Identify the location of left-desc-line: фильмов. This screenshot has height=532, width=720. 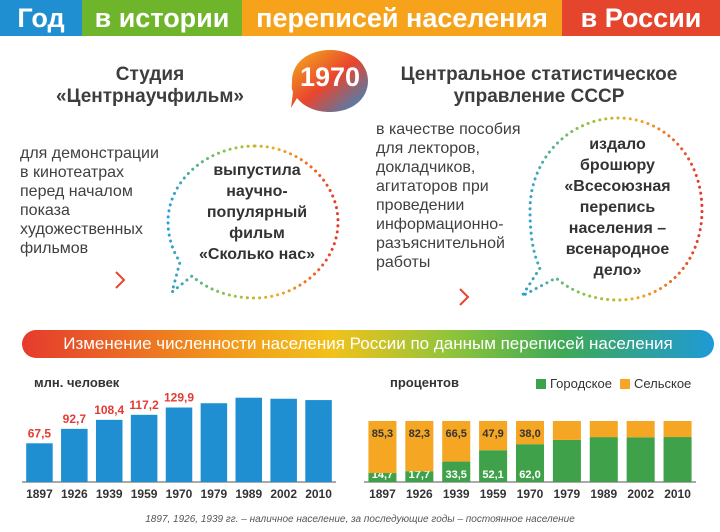
(54, 248).